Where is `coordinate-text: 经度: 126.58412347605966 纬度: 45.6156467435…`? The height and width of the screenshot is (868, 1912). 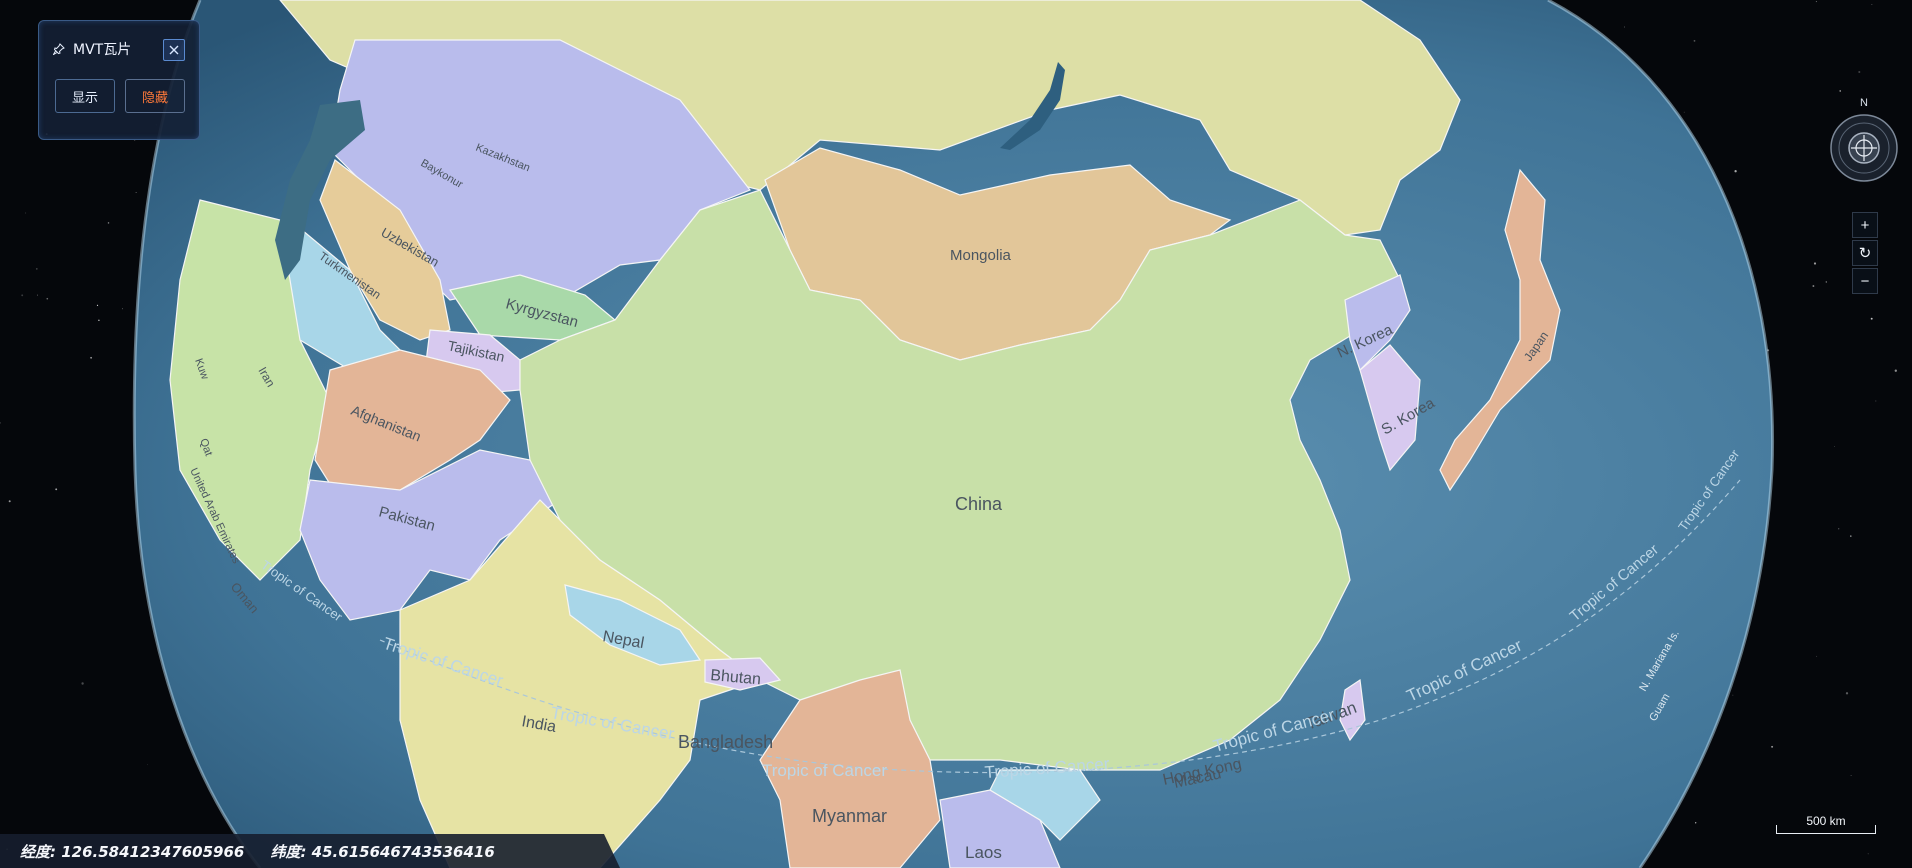 coordinate-text: 经度: 126.58412347605966 纬度: 45.6156467435… is located at coordinates (257, 851).